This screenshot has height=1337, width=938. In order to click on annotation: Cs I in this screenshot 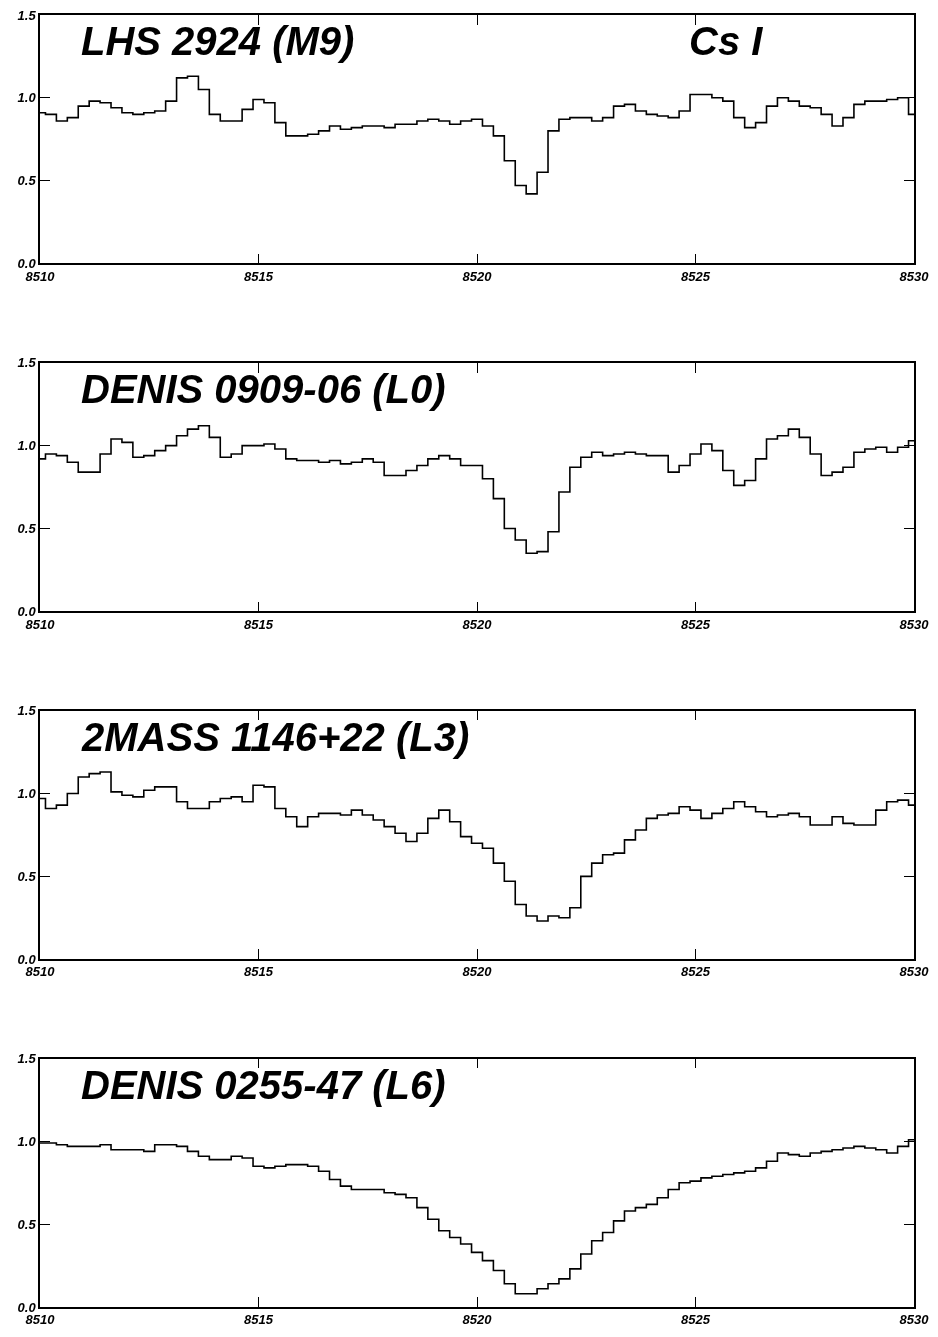, I will do `click(726, 41)`.